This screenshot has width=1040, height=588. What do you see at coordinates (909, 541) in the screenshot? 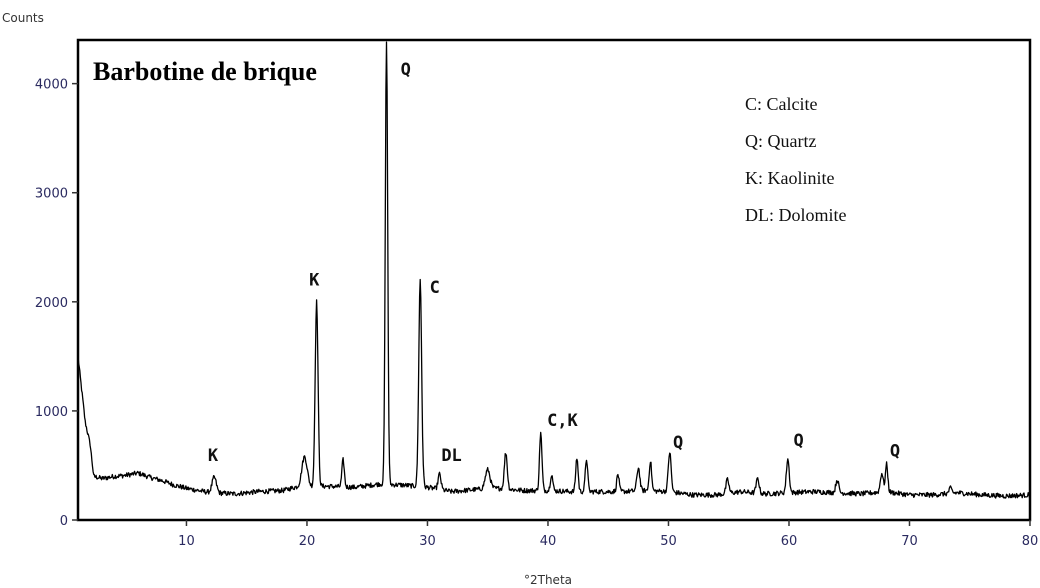
I see `x-tick-label: 70` at bounding box center [909, 541].